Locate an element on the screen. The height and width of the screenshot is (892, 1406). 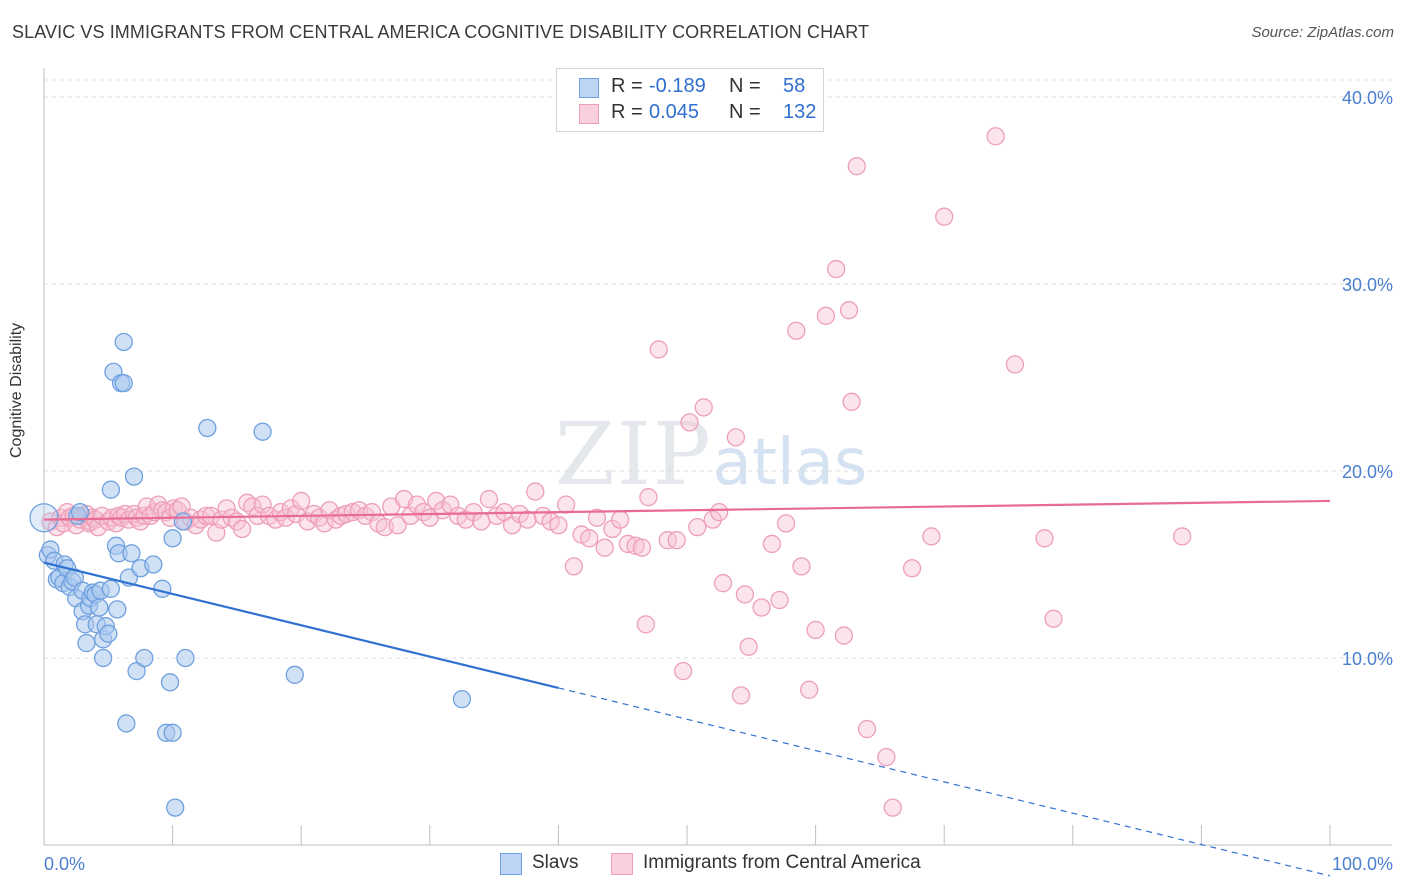
y-tick-label: 10.0% is located at coordinates (1367, 659).